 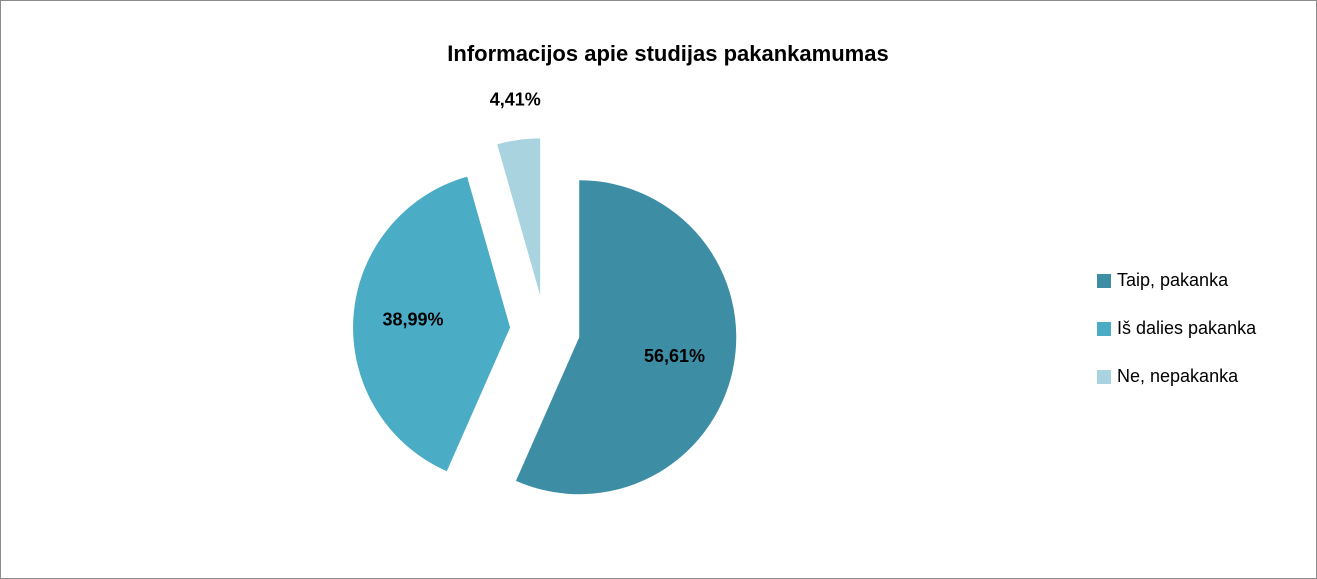 I want to click on data-label: 56,61%, so click(x=674, y=356).